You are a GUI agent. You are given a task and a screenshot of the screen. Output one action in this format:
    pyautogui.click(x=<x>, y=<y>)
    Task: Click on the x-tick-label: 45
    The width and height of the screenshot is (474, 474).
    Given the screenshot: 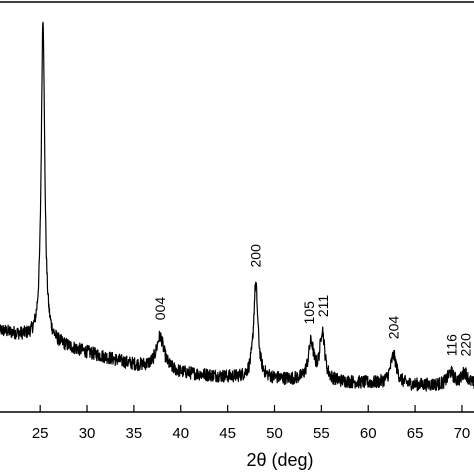 What is the action you would take?
    pyautogui.click(x=227, y=433)
    